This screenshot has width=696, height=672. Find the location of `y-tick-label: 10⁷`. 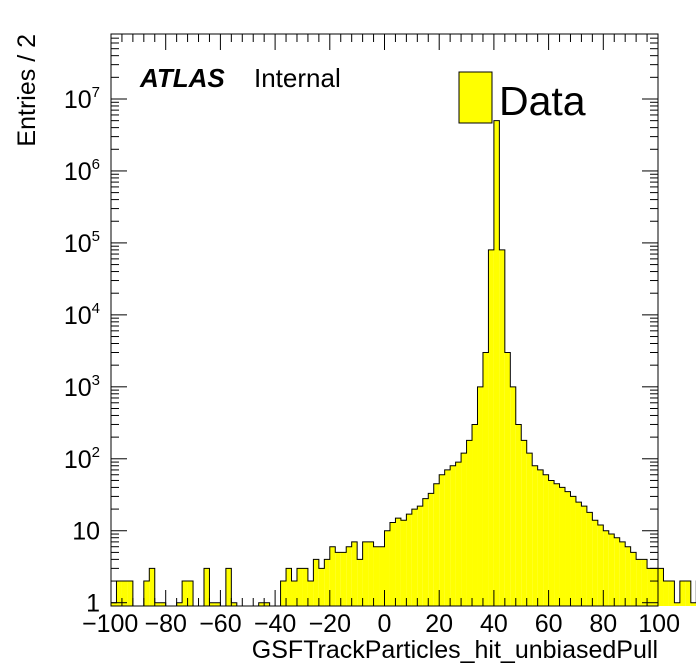

y-tick-label: 10⁷ is located at coordinates (82, 99).